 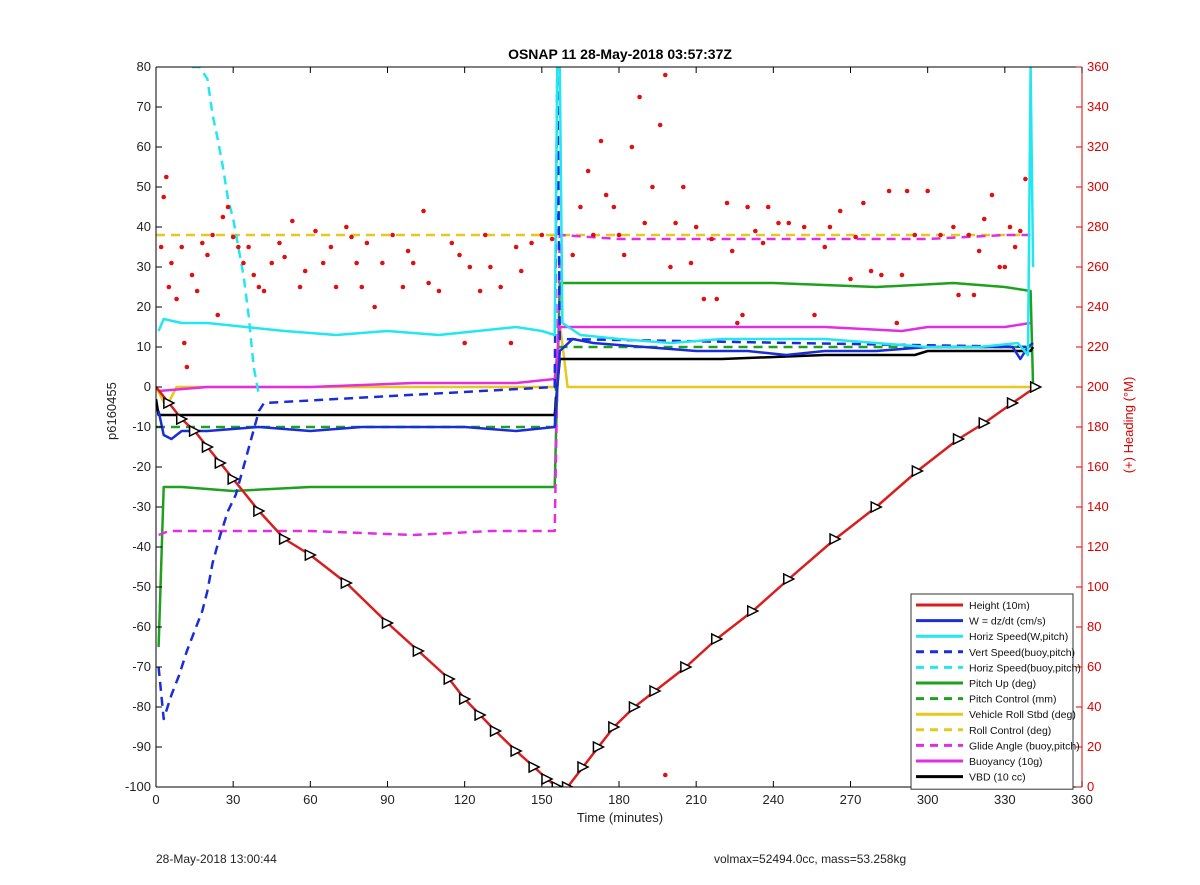 What do you see at coordinates (997, 778) in the screenshot?
I see `legend-label: VBD (10 cc)` at bounding box center [997, 778].